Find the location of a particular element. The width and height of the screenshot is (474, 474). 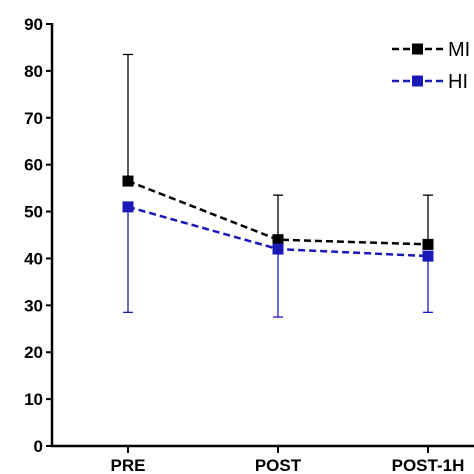

y-tick-label: 10 is located at coordinates (33, 399).